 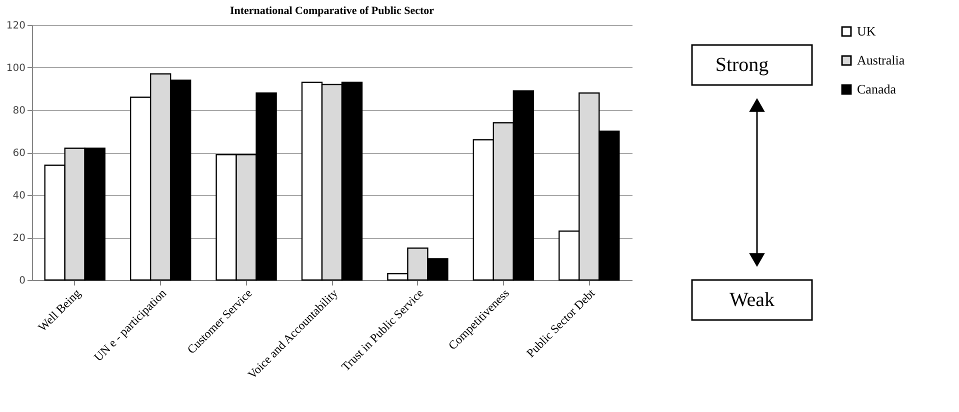 What do you see at coordinates (881, 60) in the screenshot?
I see `legend-label: Australia` at bounding box center [881, 60].